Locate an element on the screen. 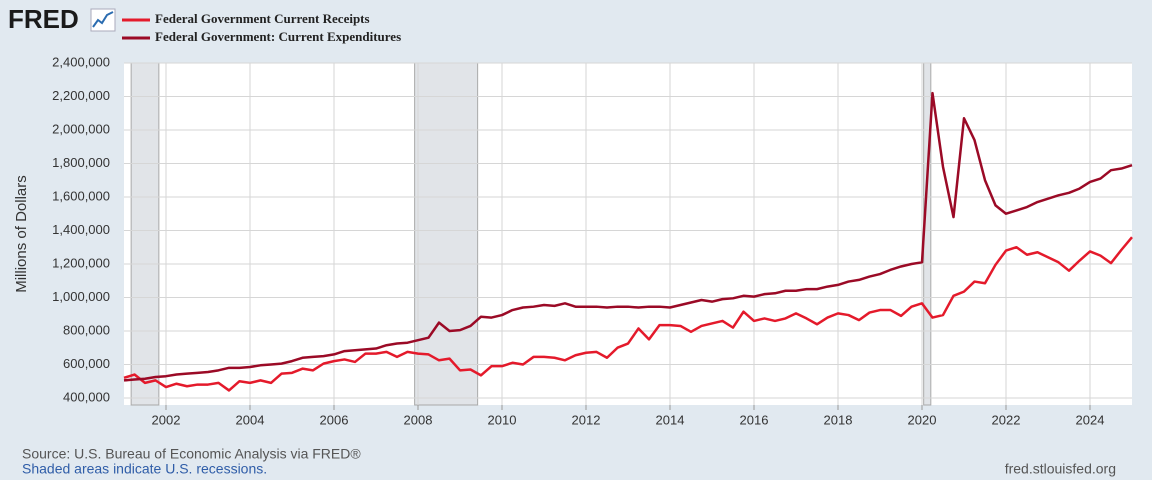 The width and height of the screenshot is (1152, 480). recession-note: Shaded areas indicate U.S. recessions. is located at coordinates (144, 469).